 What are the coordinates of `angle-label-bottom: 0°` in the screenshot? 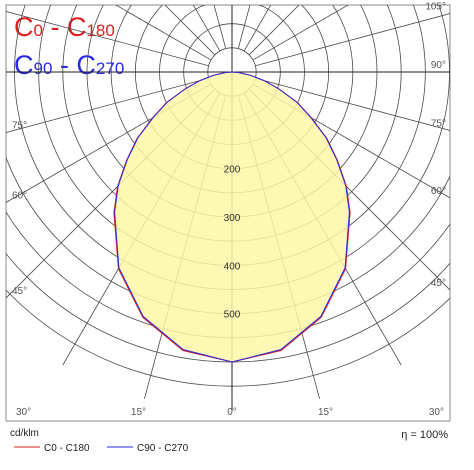 It's located at (232, 412).